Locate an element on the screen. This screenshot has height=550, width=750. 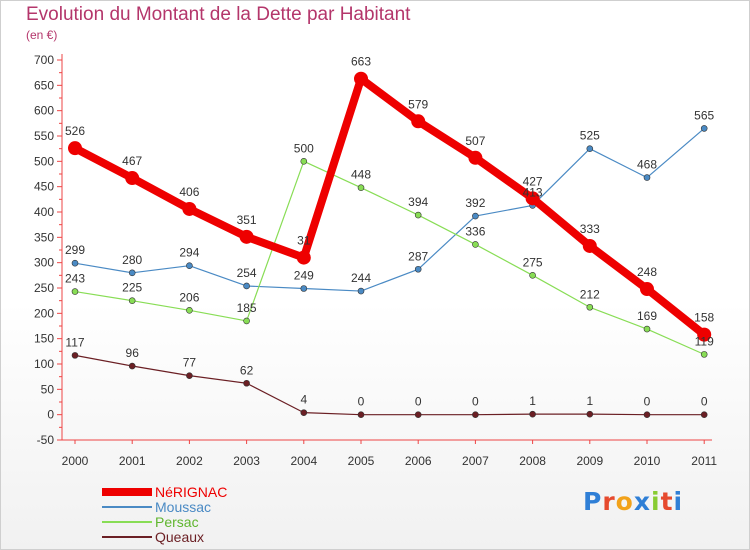
data-label: 507 is located at coordinates (475, 141).